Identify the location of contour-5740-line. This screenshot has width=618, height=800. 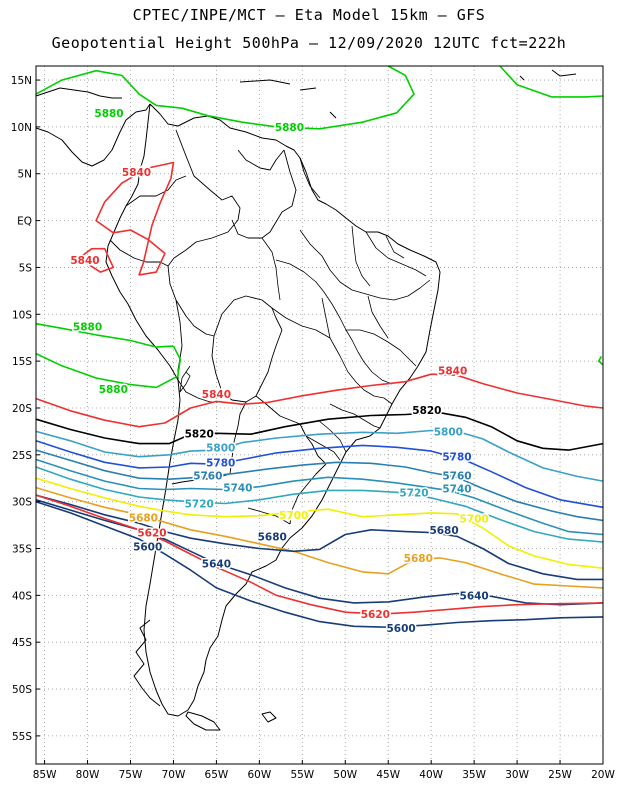
(319, 497).